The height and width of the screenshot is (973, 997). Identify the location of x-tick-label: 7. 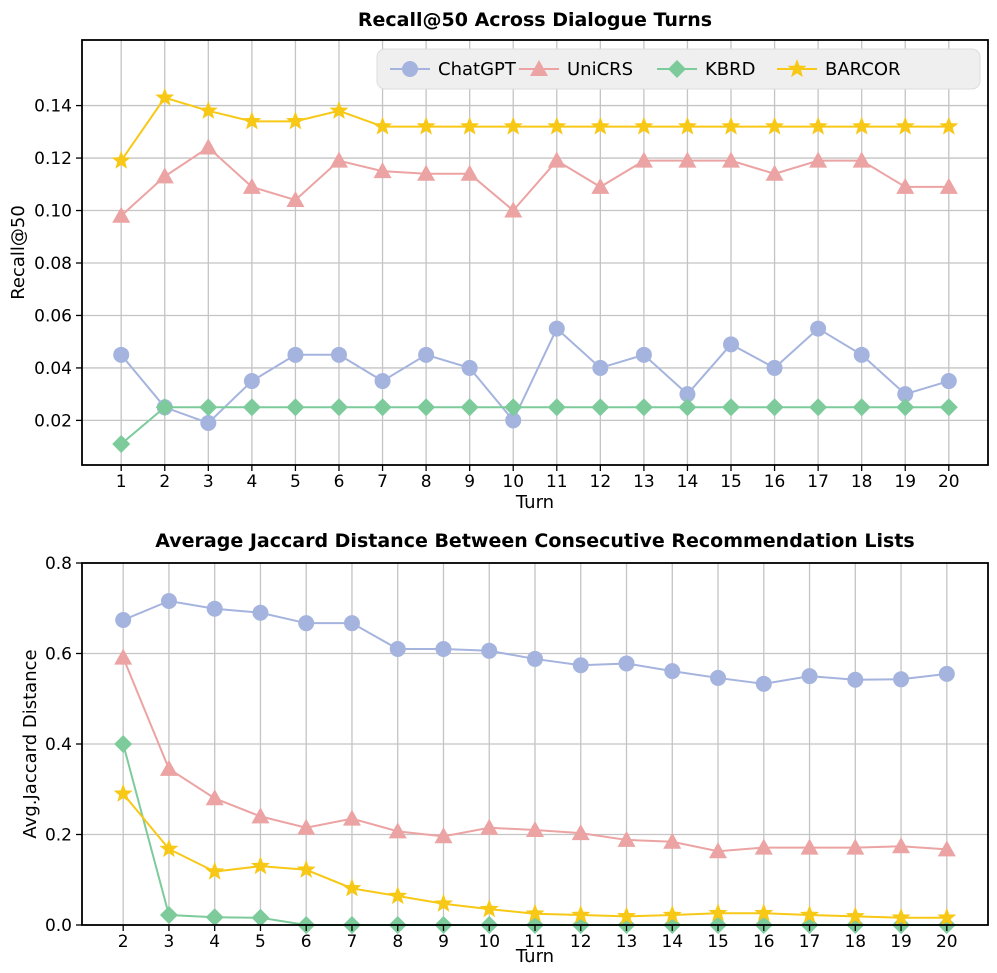
(352, 942).